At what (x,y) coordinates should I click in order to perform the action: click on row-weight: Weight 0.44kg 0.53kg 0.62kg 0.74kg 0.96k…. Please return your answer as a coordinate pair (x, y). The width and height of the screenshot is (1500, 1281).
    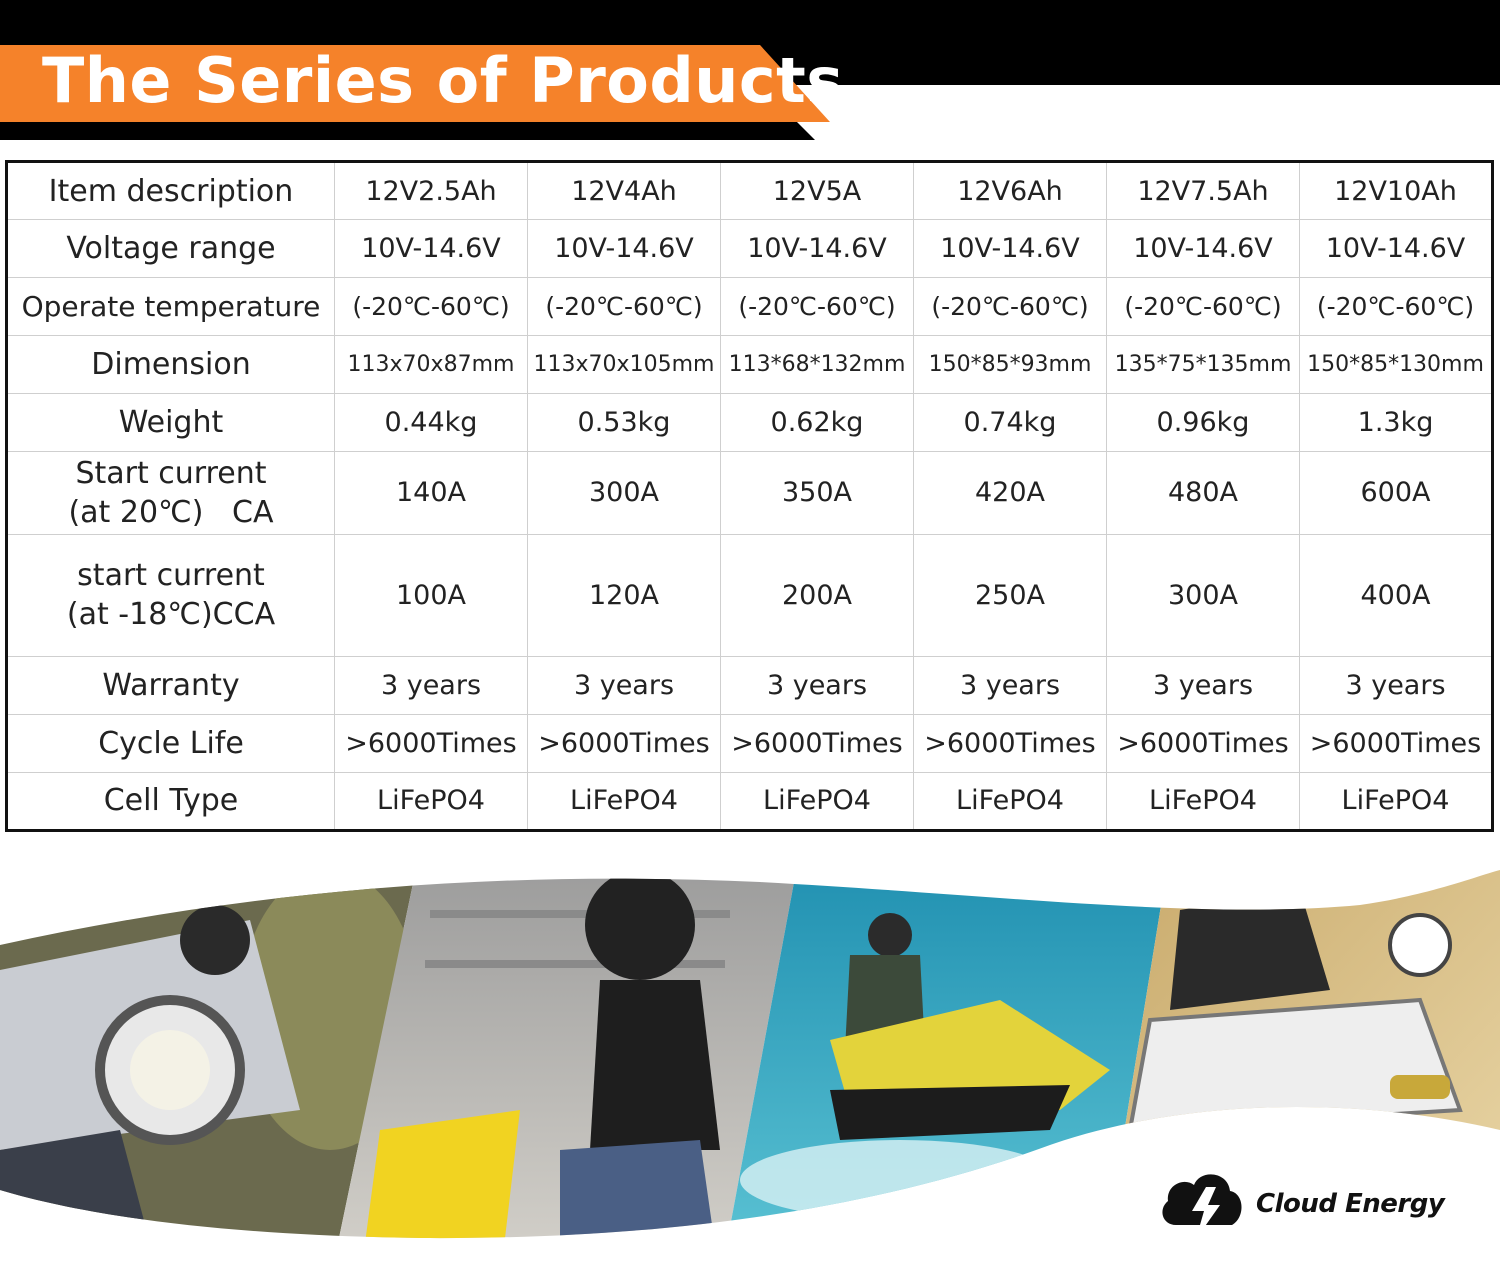
    Looking at the image, I should click on (749, 423).